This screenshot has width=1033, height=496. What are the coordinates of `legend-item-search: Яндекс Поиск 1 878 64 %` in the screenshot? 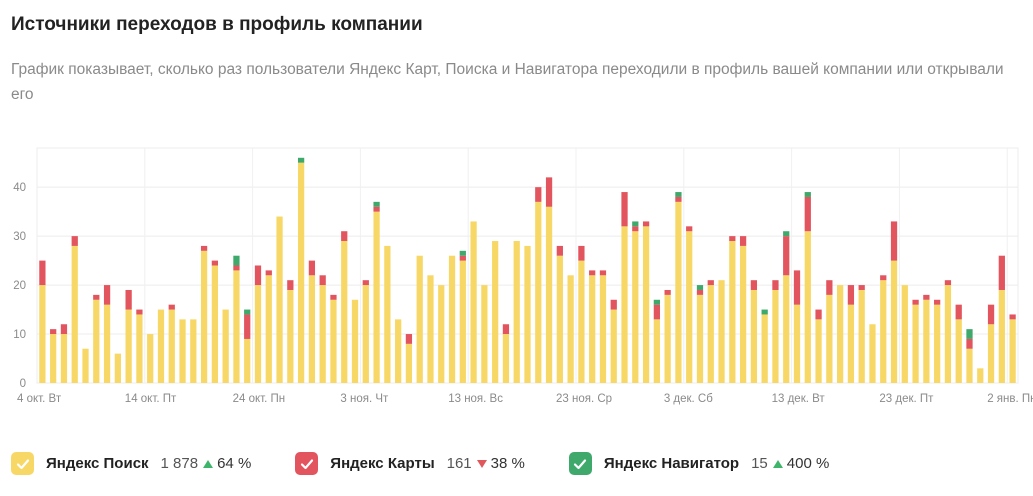 It's located at (131, 463).